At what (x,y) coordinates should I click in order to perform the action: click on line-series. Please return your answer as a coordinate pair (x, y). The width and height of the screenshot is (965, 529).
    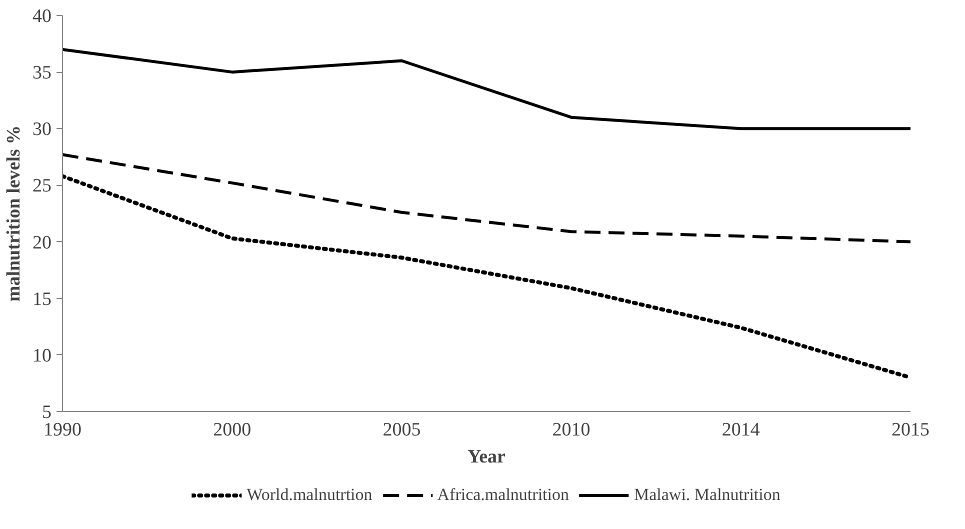
    Looking at the image, I should click on (486, 89).